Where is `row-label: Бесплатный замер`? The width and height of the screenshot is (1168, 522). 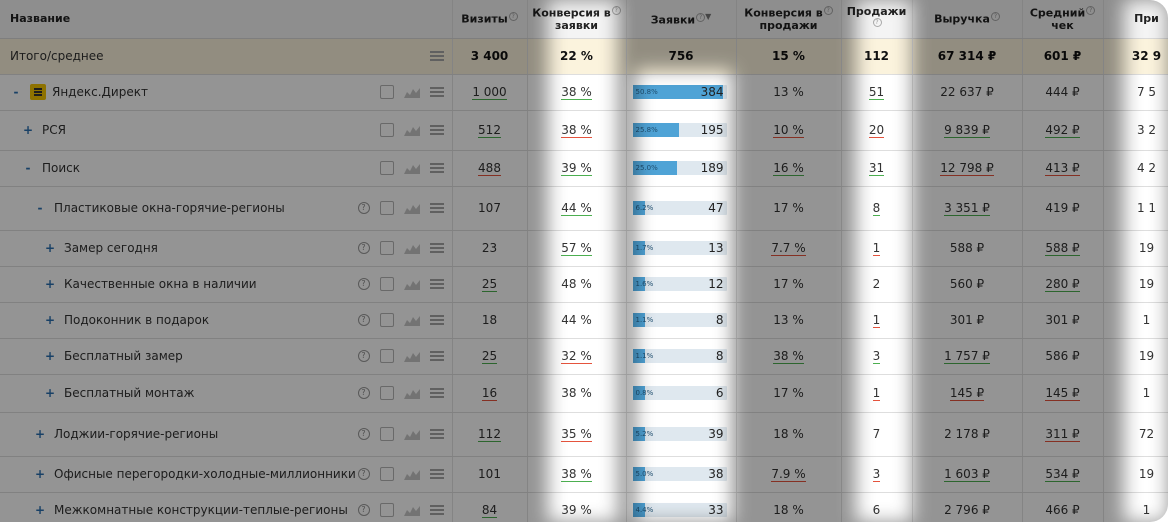 row-label: Бесплатный замер is located at coordinates (123, 356).